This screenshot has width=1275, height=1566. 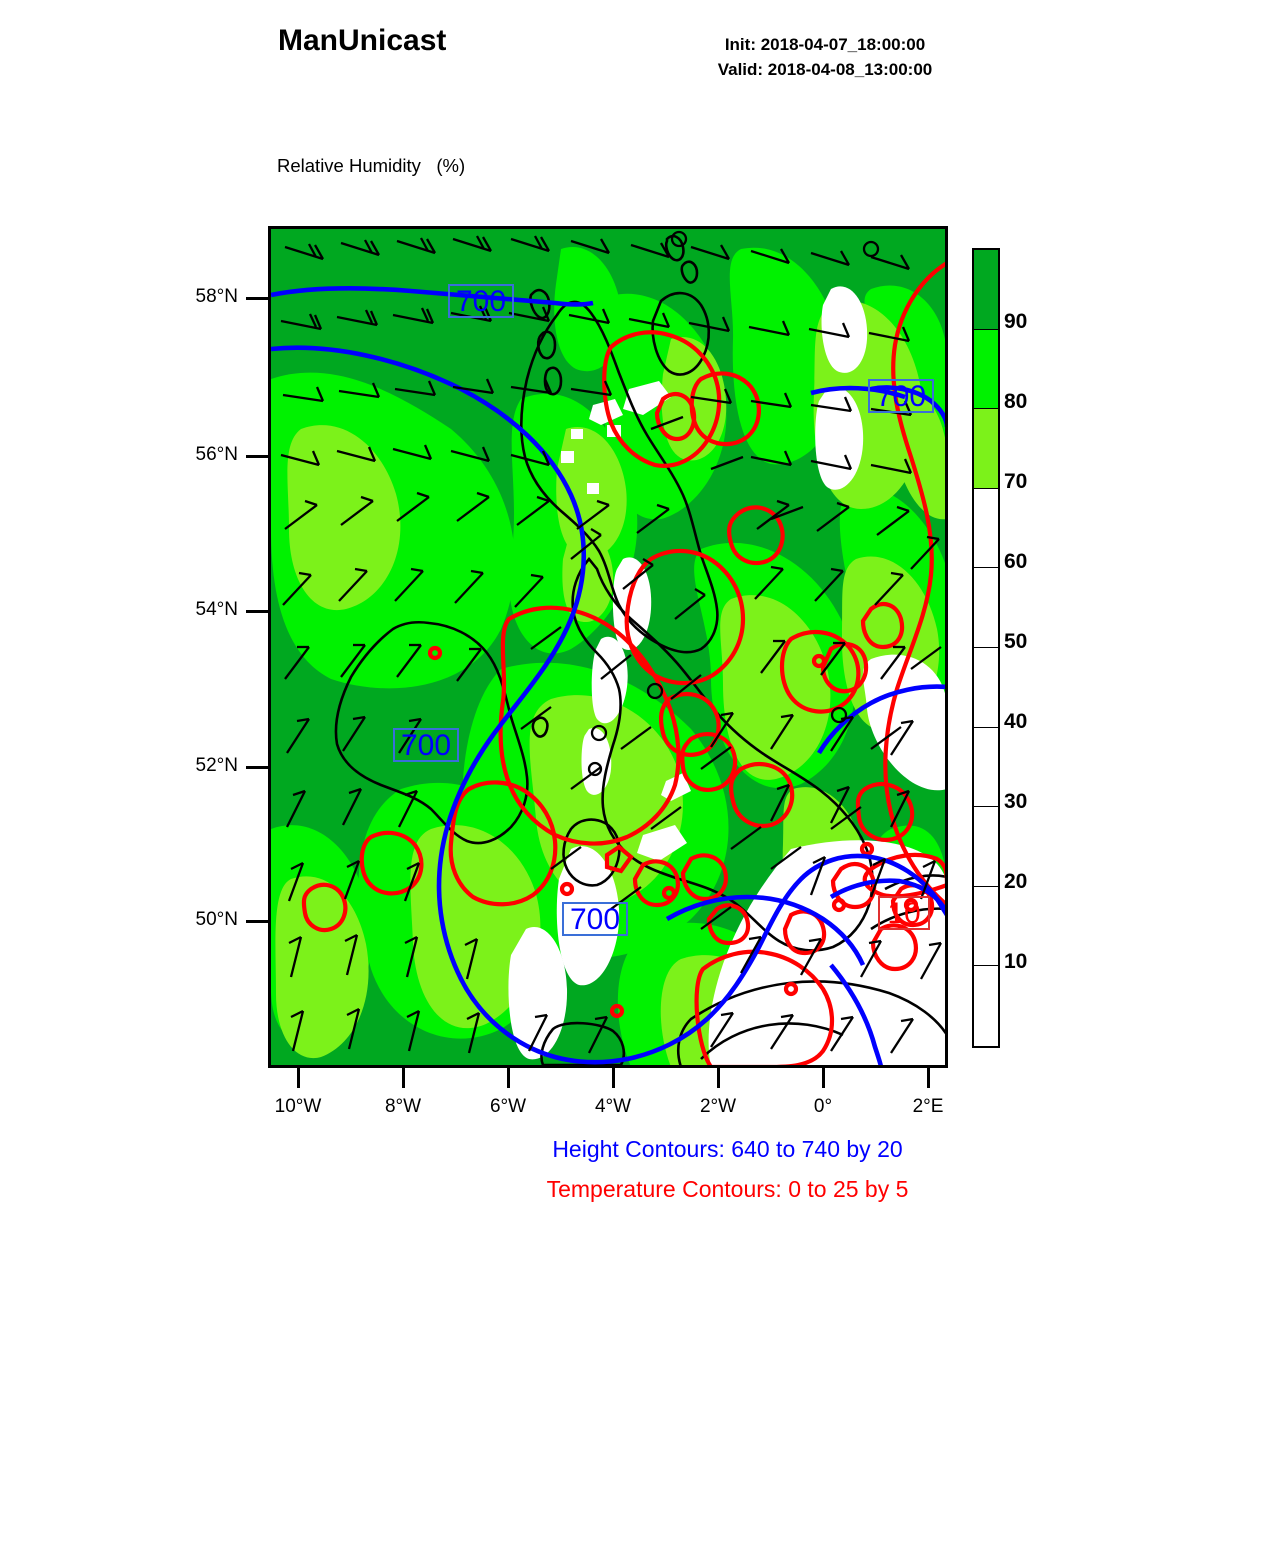 I want to click on lat-label: 58°N, so click(x=216, y=296).